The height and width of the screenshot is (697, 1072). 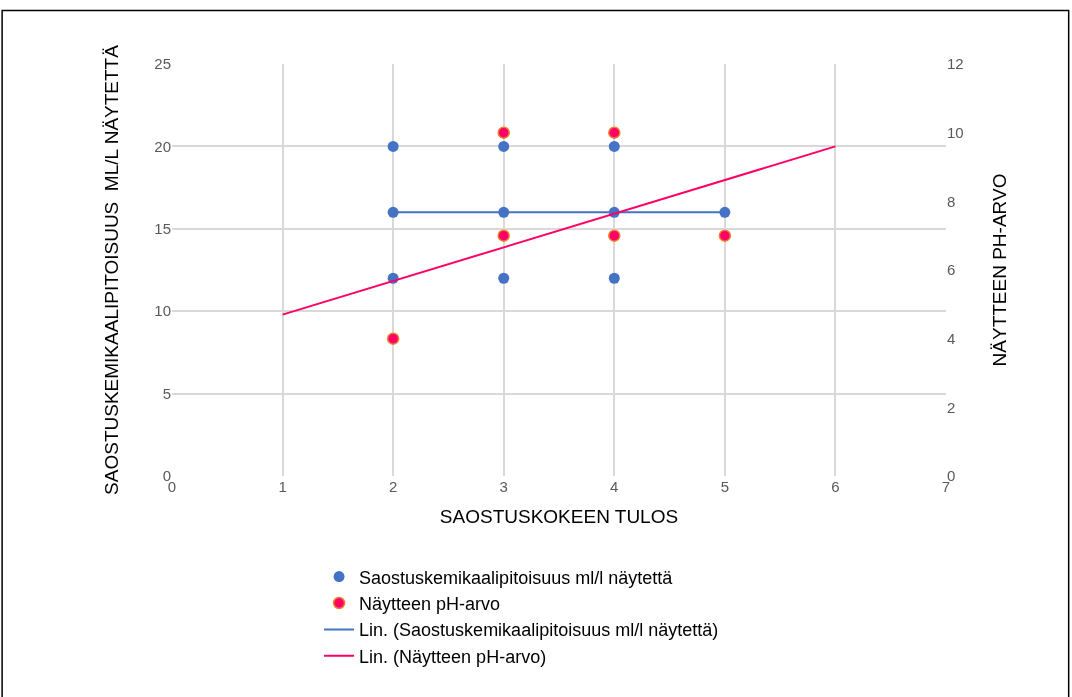 What do you see at coordinates (516, 577) in the screenshot?
I see `legend-label: Saostuskemikaalipitoisuus ml/l näytettä` at bounding box center [516, 577].